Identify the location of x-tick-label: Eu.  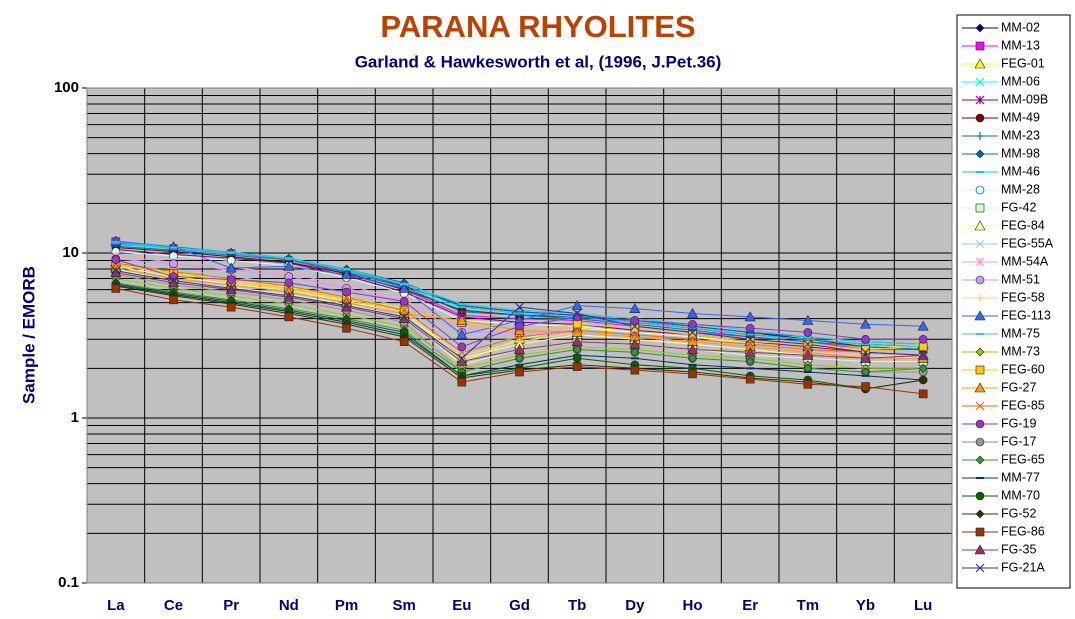
(461, 605).